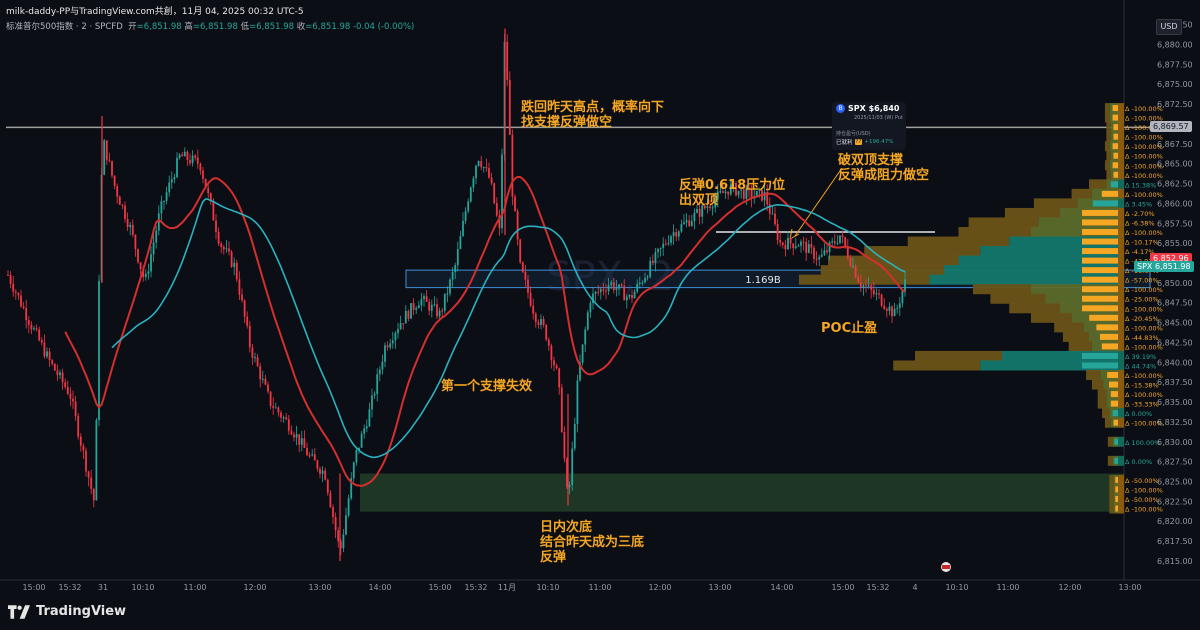  What do you see at coordinates (1175, 84) in the screenshot?
I see `price-axis-label: 6,875.00` at bounding box center [1175, 84].